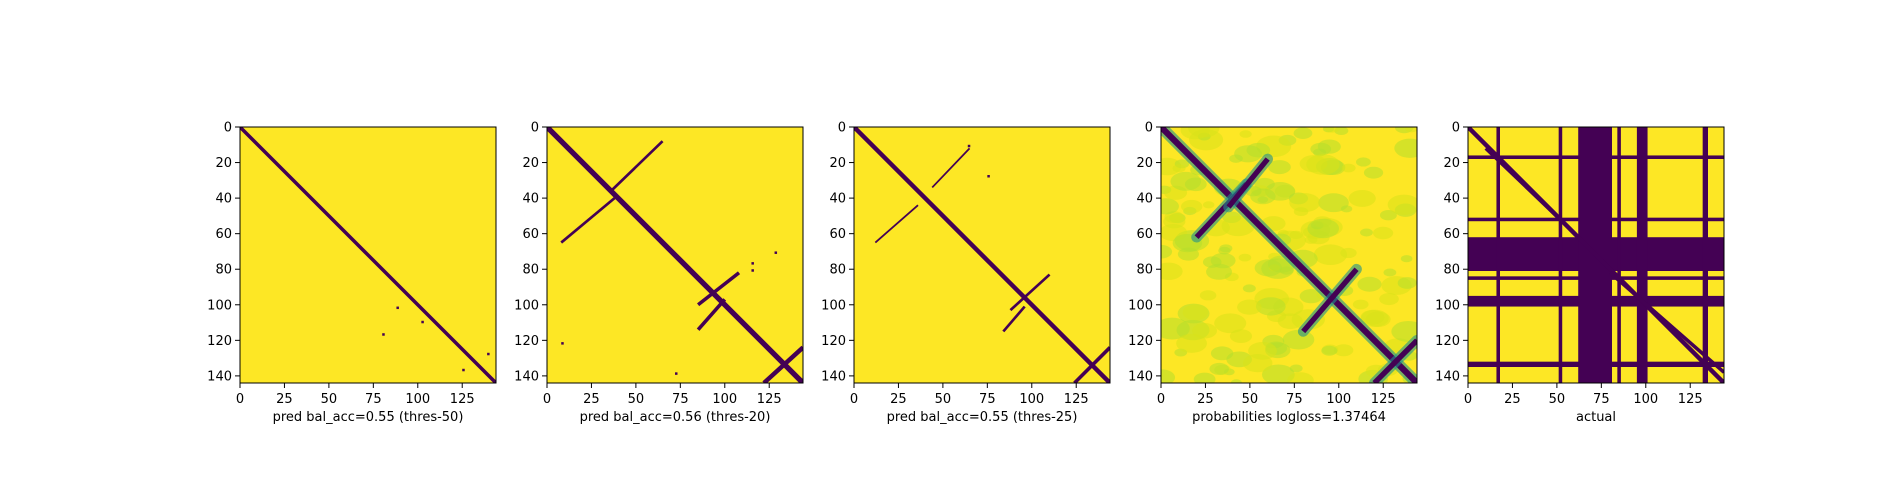  I want to click on x-axis-label: actual, so click(1596, 417).